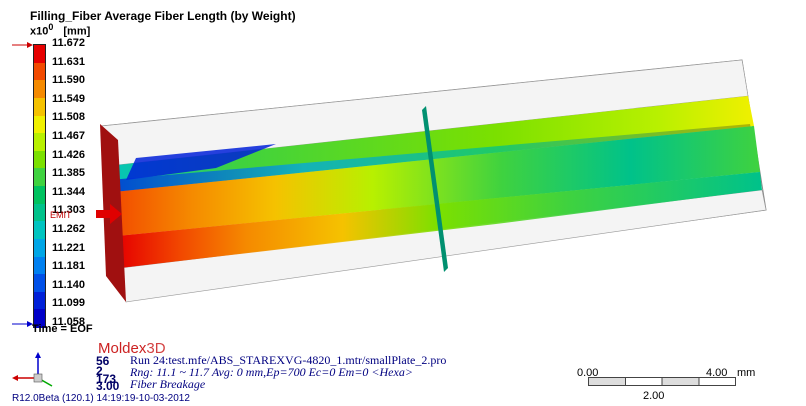  Describe the element at coordinates (109, 214) in the screenshot. I see `emit-arrow-icon` at that location.